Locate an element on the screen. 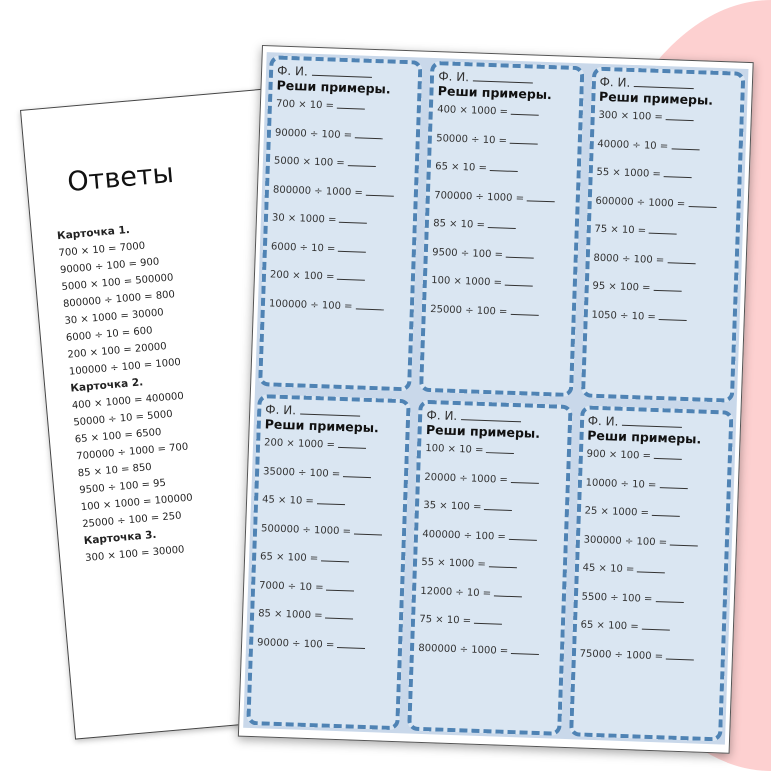  equation-text: 600000 ÷ 1000 = is located at coordinates (640, 202).